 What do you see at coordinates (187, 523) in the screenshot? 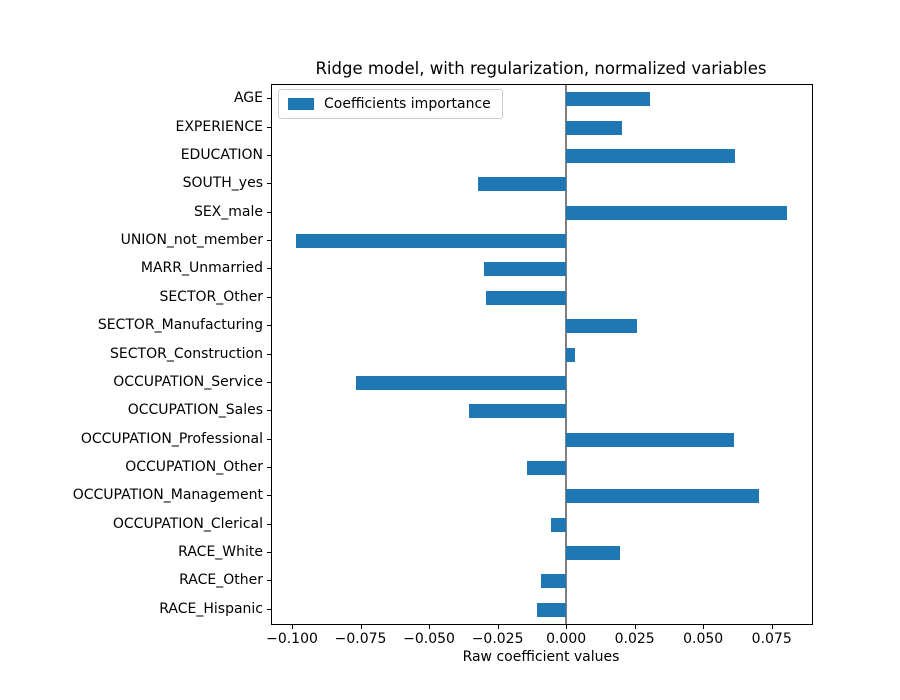
I see `y-tick-label: OCCUPATION_Clerical` at bounding box center [187, 523].